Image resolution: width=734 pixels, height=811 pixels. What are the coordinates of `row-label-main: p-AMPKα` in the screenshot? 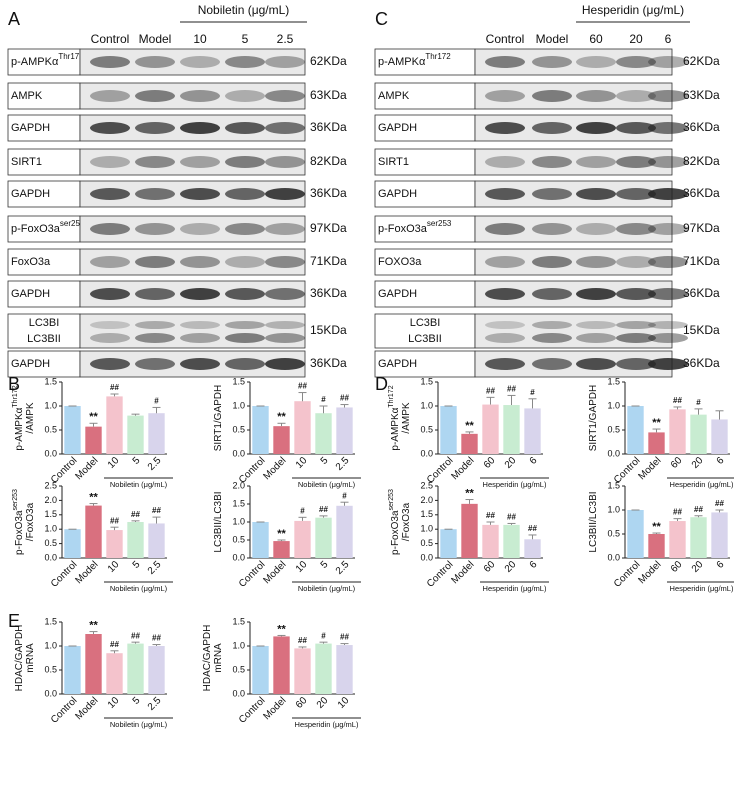 It's located at (35, 62).